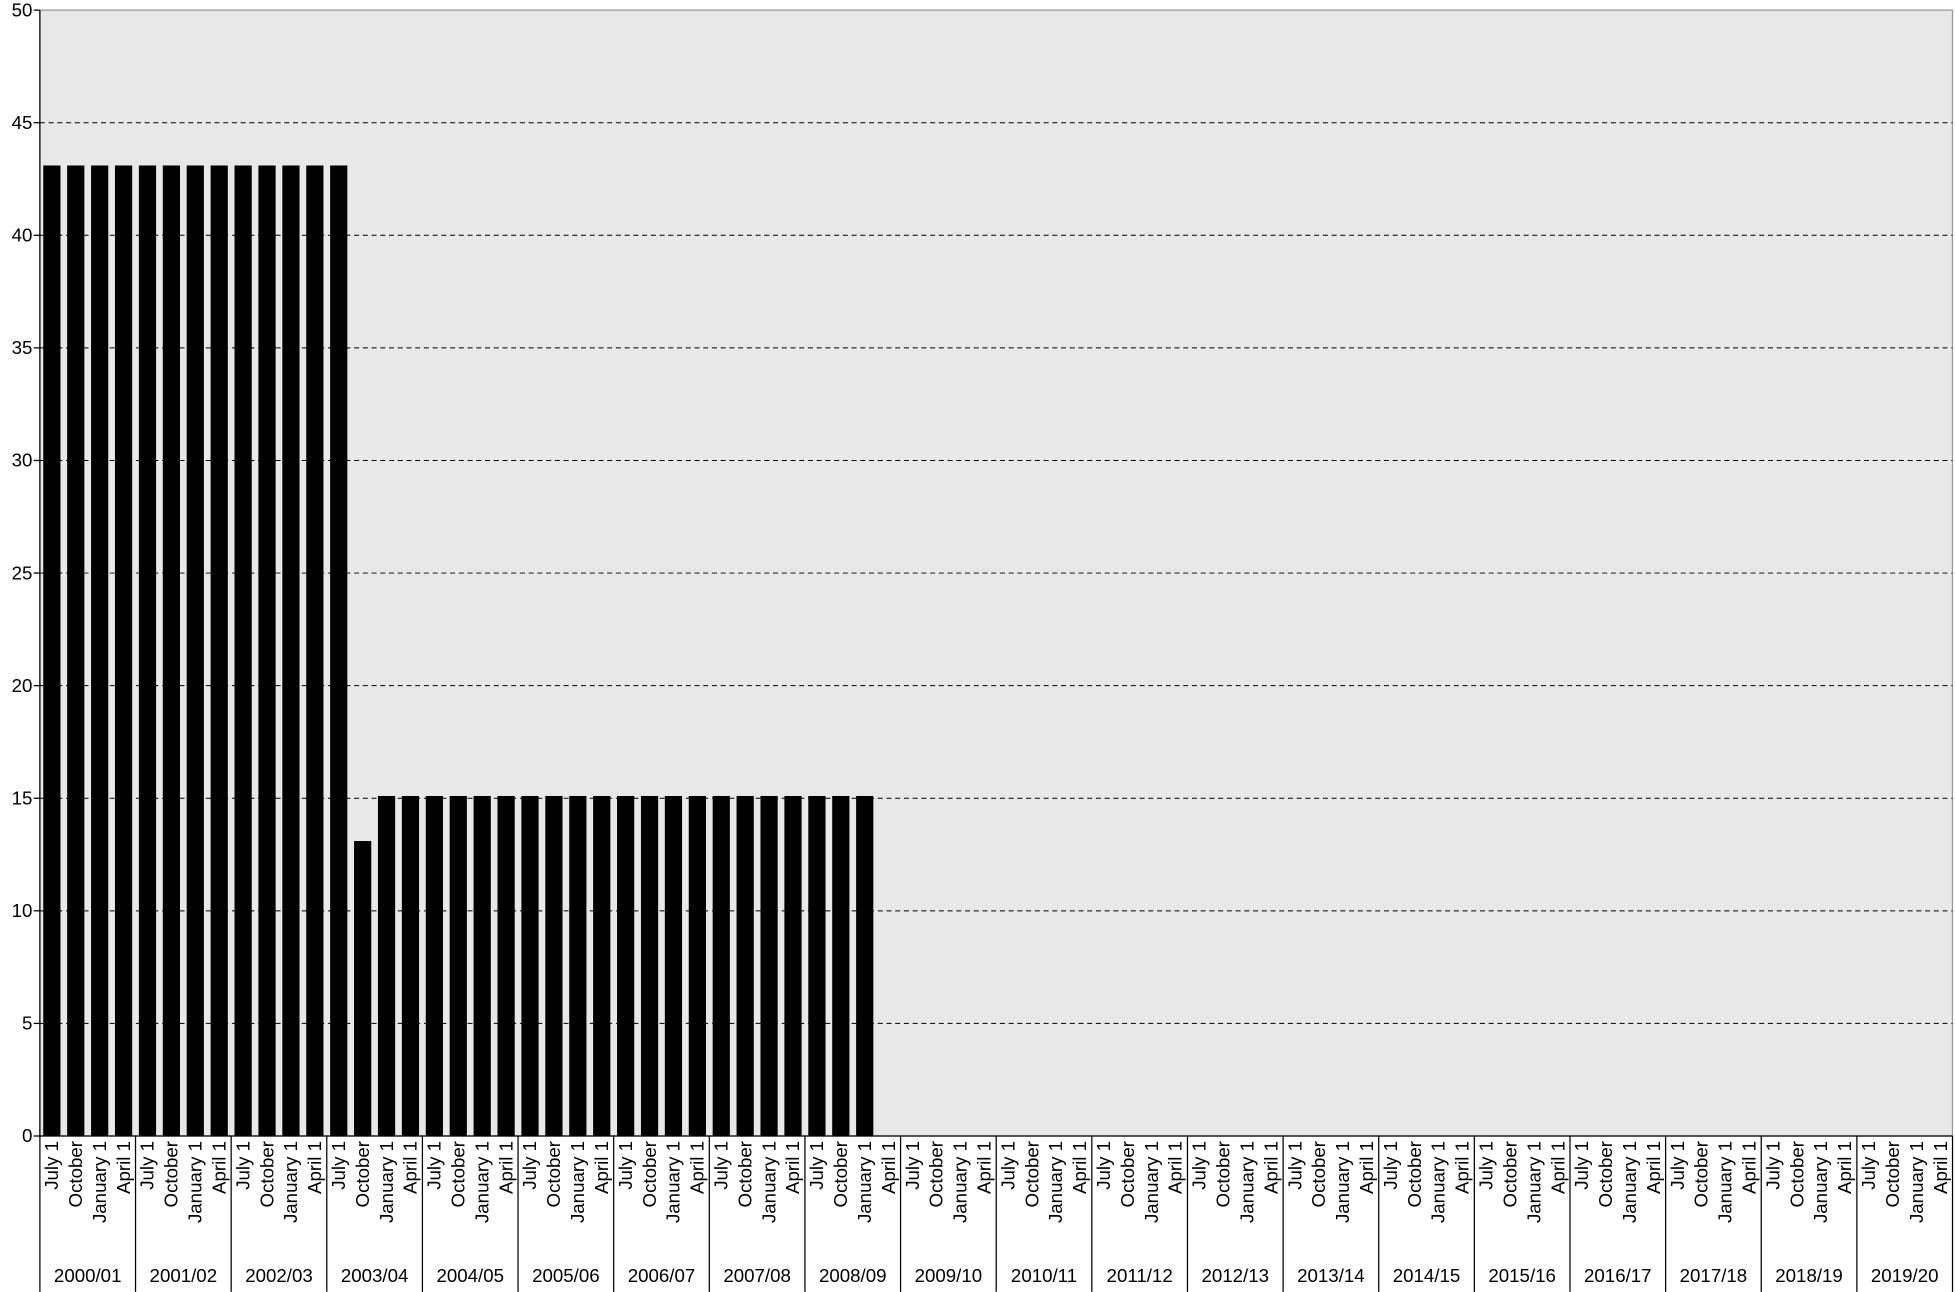 The image size is (1955, 1292). What do you see at coordinates (1905, 1275) in the screenshot?
I see `group-label: 2019/20` at bounding box center [1905, 1275].